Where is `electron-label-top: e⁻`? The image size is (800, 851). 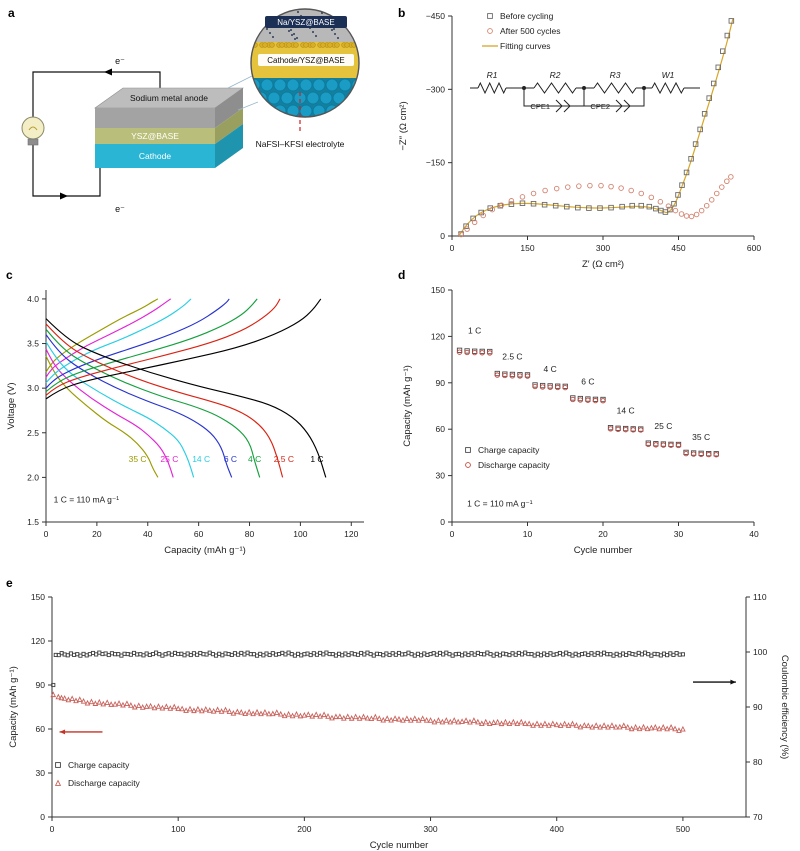 electron-label-top: e⁻ is located at coordinates (120, 61).